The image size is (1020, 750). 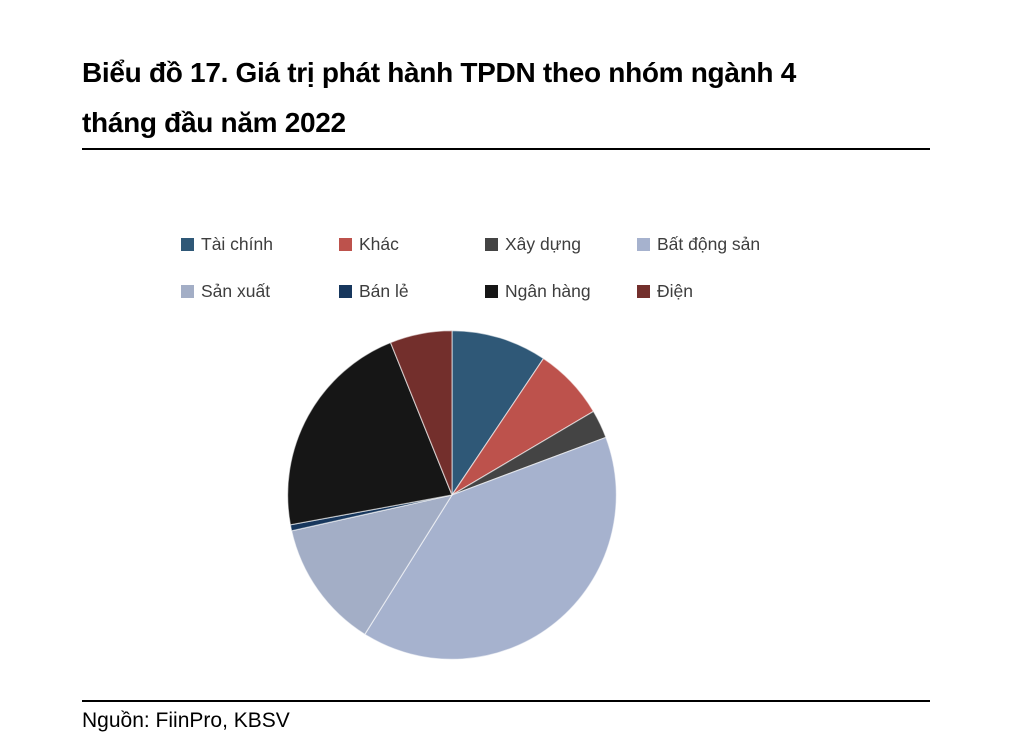 I want to click on legend-item-san-xuat: Sản xuất, so click(x=260, y=291).